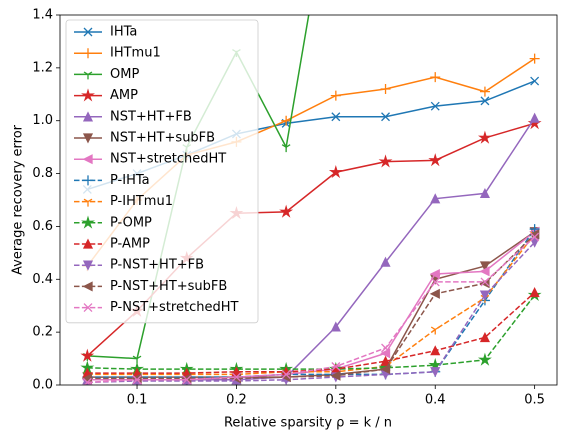  Describe the element at coordinates (157, 265) in the screenshot. I see `legend-label: P-NST+HT+FB` at that location.